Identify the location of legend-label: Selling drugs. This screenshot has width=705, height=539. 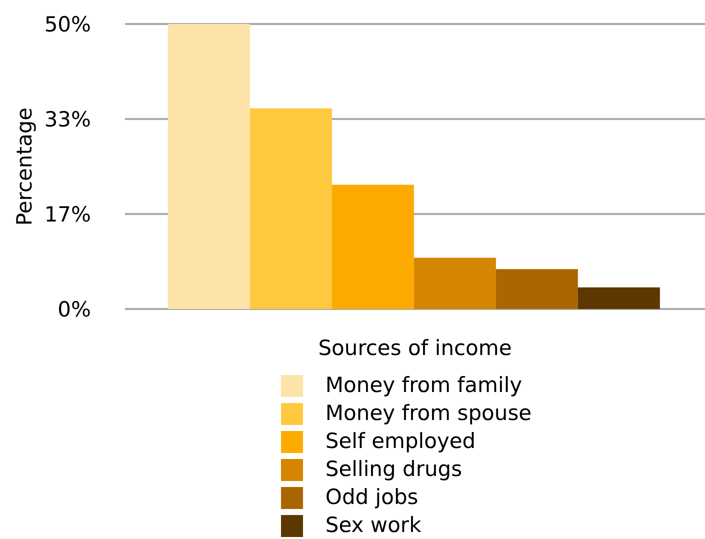
(393, 469).